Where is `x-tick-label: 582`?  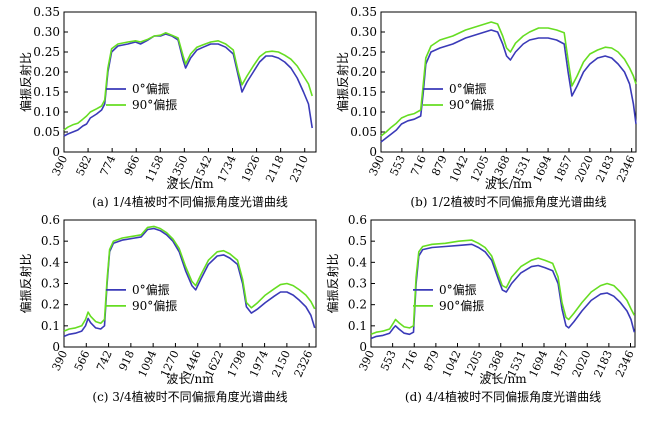
x-tick-label: 582 is located at coordinates (84, 165).